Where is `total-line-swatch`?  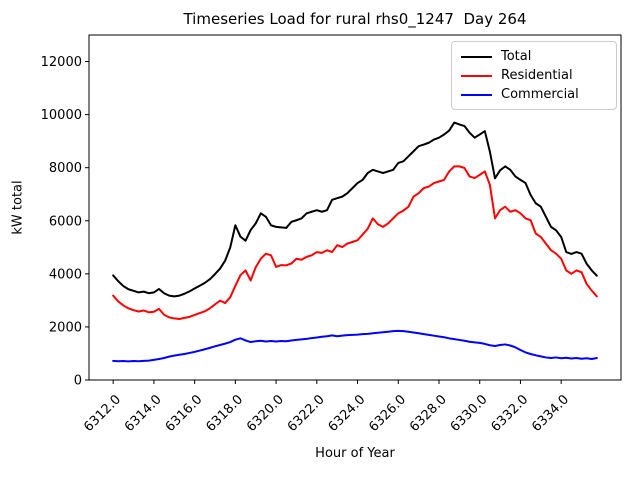
total-line-swatch is located at coordinates (476, 56).